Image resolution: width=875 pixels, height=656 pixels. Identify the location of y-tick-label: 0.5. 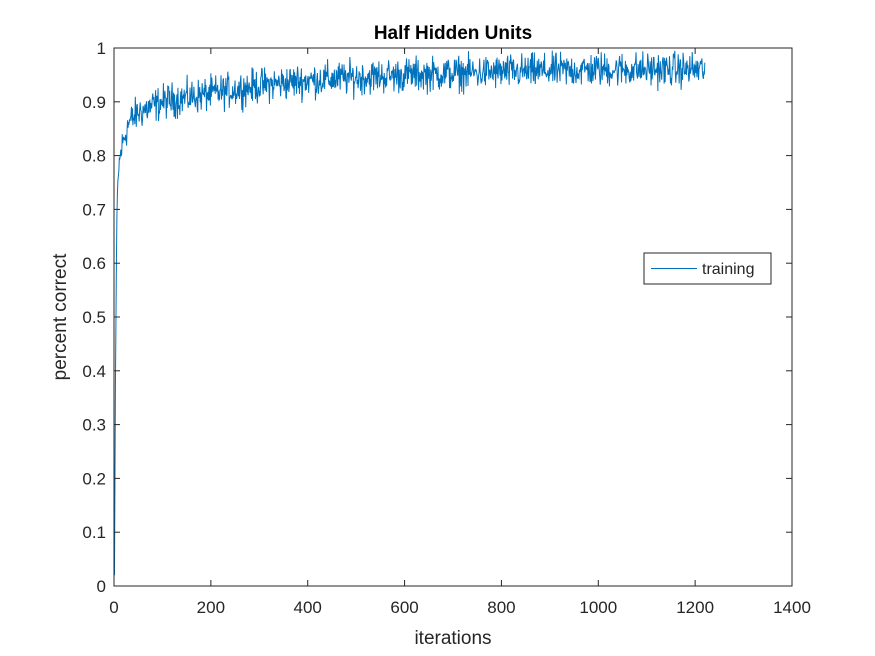
(94, 317).